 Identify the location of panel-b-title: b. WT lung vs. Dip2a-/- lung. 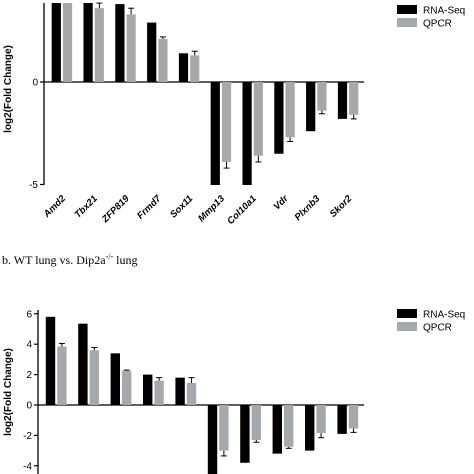
(69, 260).